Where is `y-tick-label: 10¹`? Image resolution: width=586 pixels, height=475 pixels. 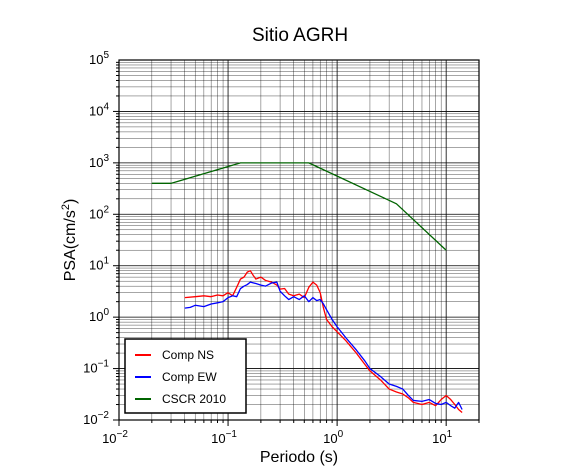
y-tick-label: 10¹ is located at coordinates (99, 264).